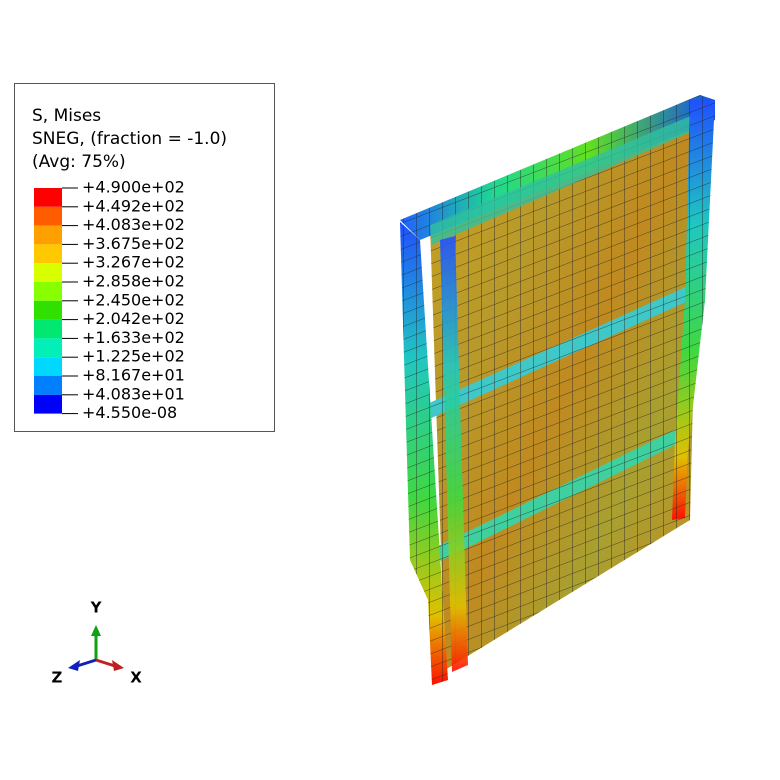 This screenshot has width=780, height=780. What do you see at coordinates (79, 162) in the screenshot?
I see `legend-title: (Avg: 75%)` at bounding box center [79, 162].